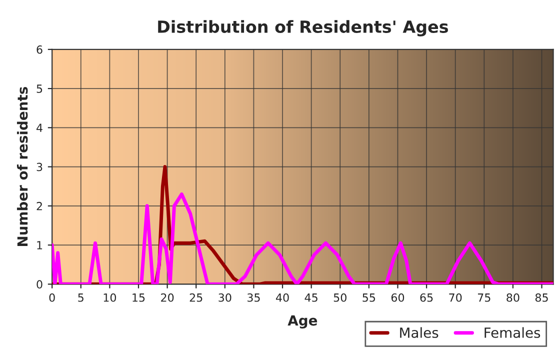 This screenshot has width=560, height=353. Describe the element at coordinates (541, 297) in the screenshot. I see `x-tick-label: 85` at that location.